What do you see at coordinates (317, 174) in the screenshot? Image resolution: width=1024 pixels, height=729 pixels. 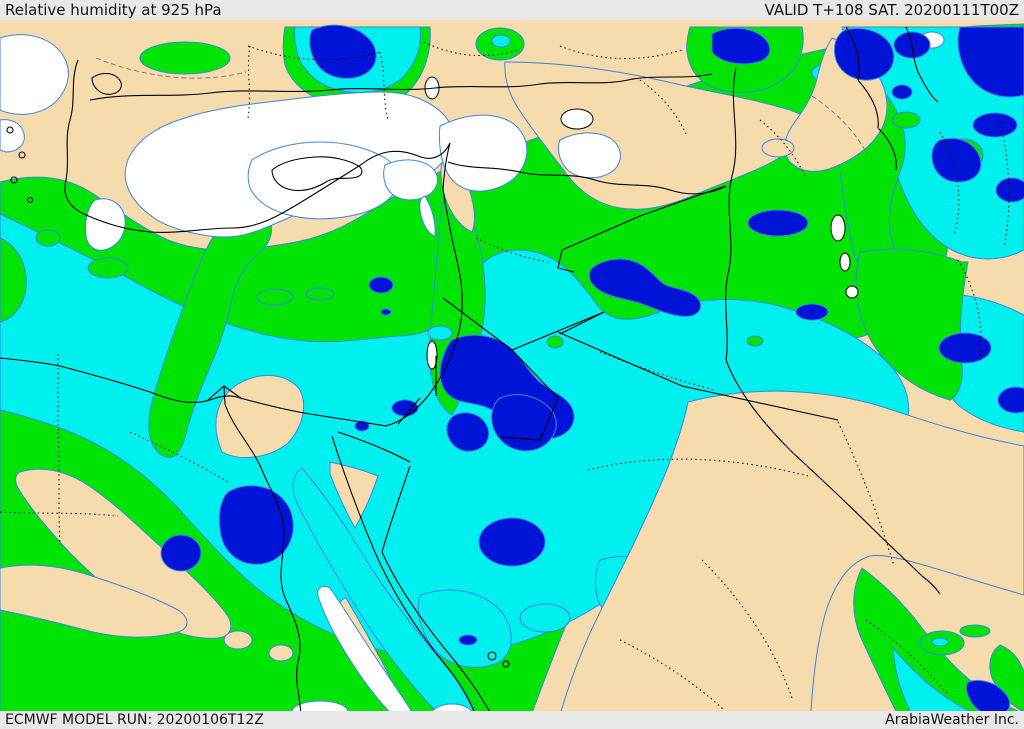 I see `cyprus-coastline` at bounding box center [317, 174].